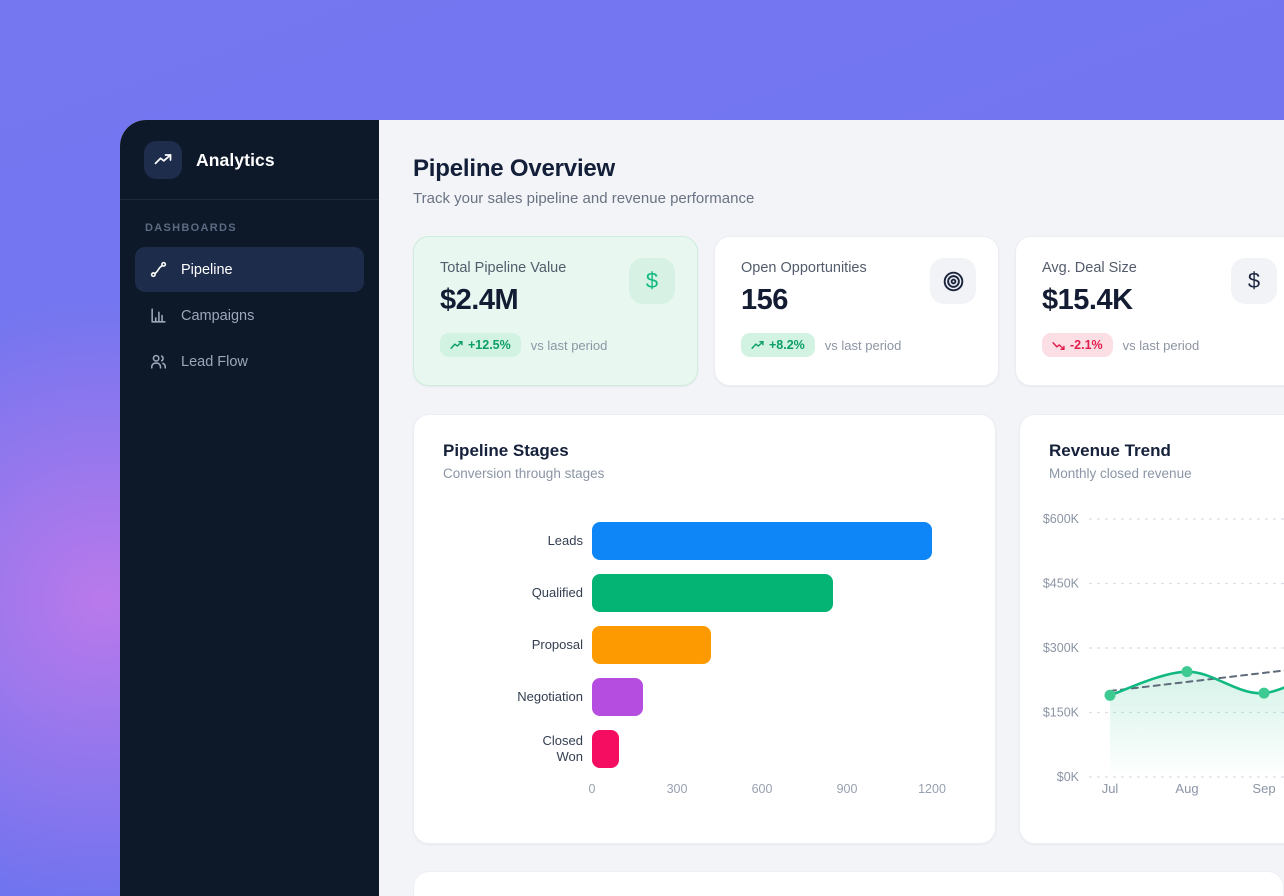 This screenshot has height=896, width=1284. Describe the element at coordinates (158, 361) in the screenshot. I see `users-icon` at that location.